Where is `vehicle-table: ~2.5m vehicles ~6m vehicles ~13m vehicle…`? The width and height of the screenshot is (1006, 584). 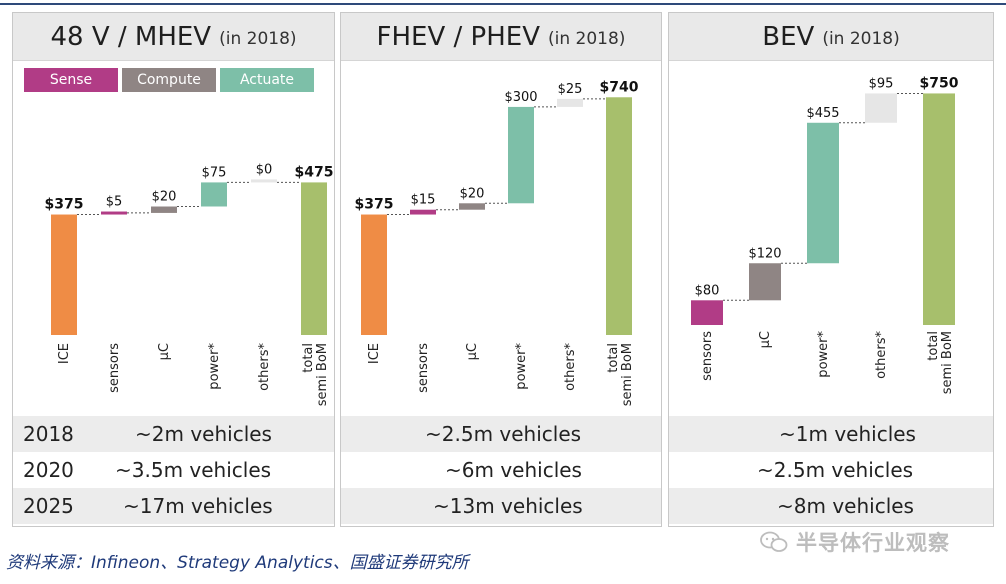
vehicle-table: ~2.5m vehicles ~6m vehicles ~13m vehicle… is located at coordinates (501, 470).